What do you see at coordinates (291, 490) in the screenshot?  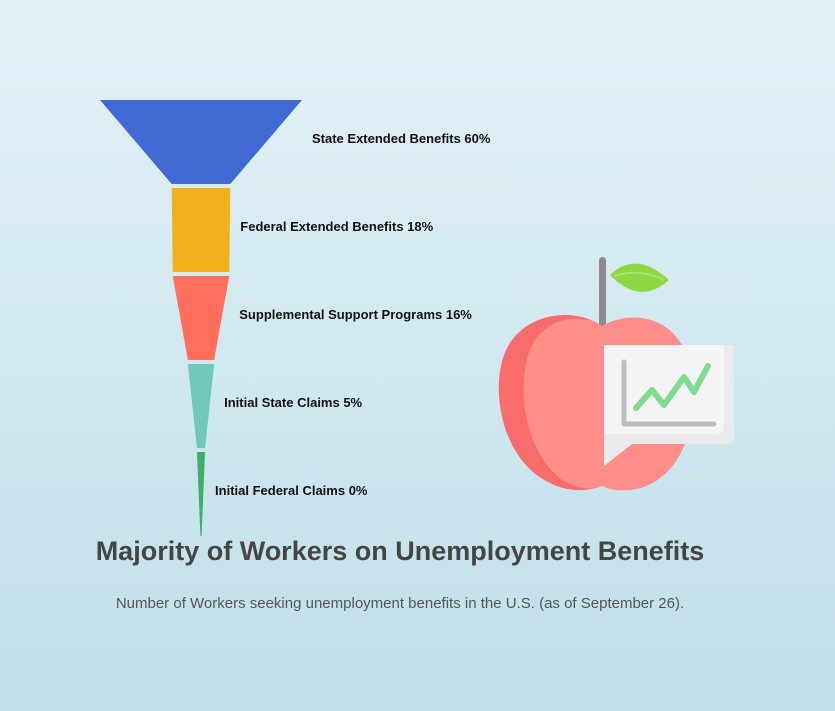 I see `funnel-label-5: Initial Federal Claims 0%` at bounding box center [291, 490].